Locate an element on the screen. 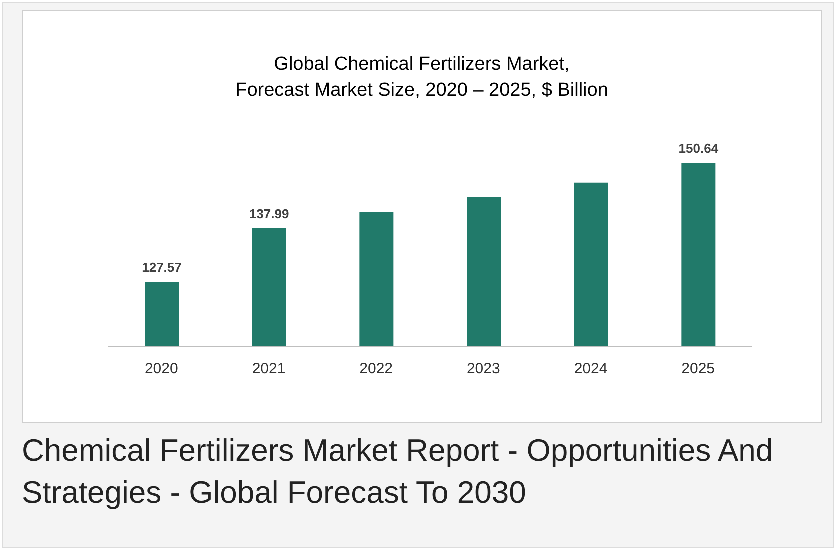 Image resolution: width=836 pixels, height=550 pixels. data-label: 150.64 is located at coordinates (699, 148).